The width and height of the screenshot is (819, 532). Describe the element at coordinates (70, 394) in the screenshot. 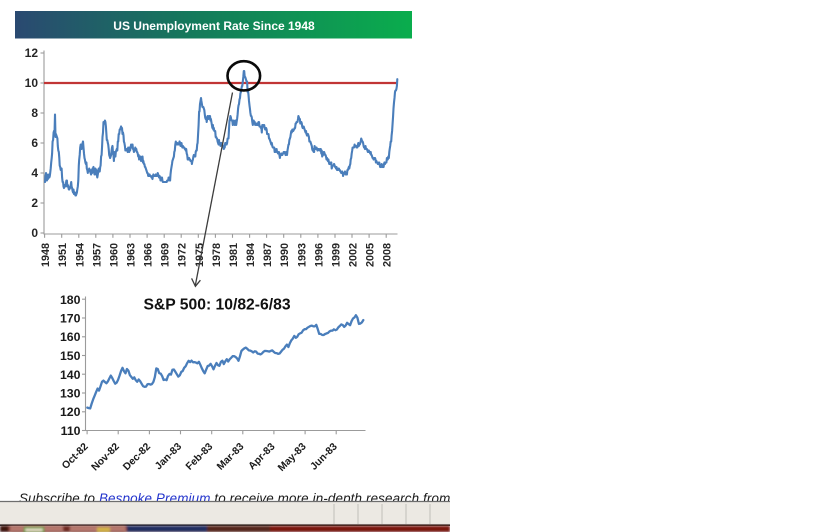

I see `svg-text: 130` at that location.